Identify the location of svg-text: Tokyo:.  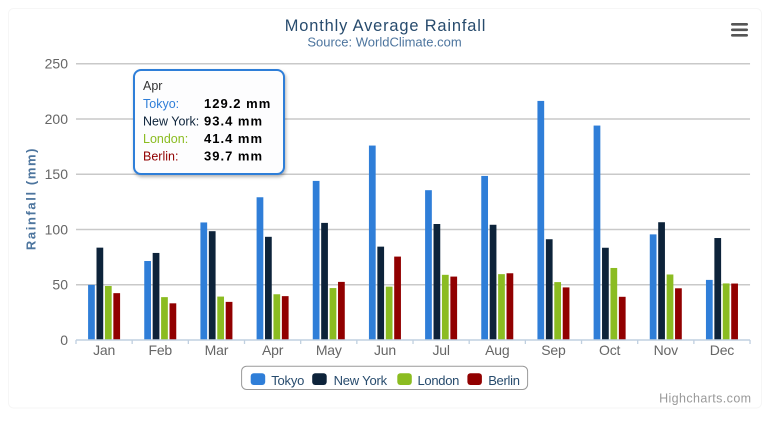
(161, 104).